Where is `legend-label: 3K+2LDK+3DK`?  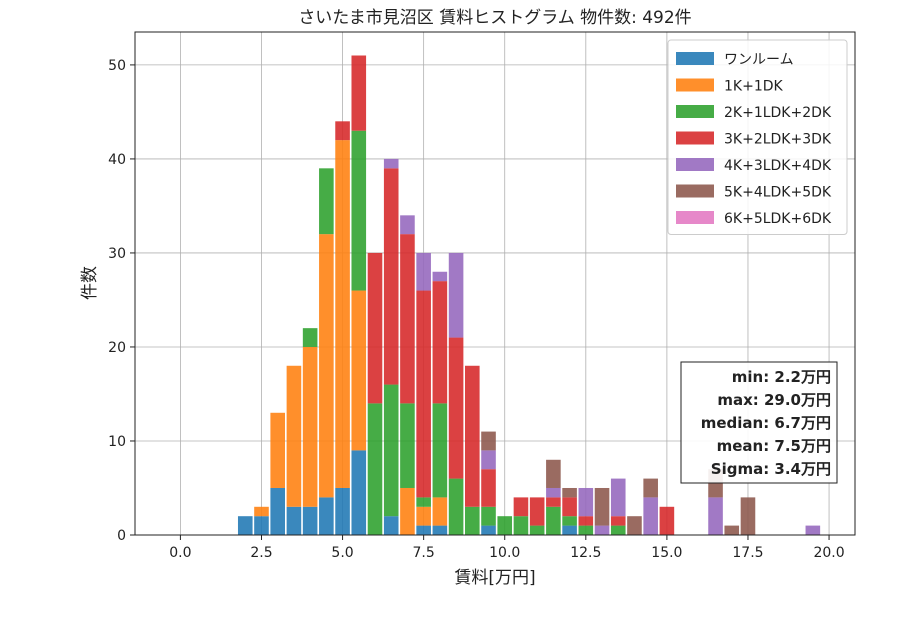
legend-label: 3K+2LDK+3DK is located at coordinates (778, 140).